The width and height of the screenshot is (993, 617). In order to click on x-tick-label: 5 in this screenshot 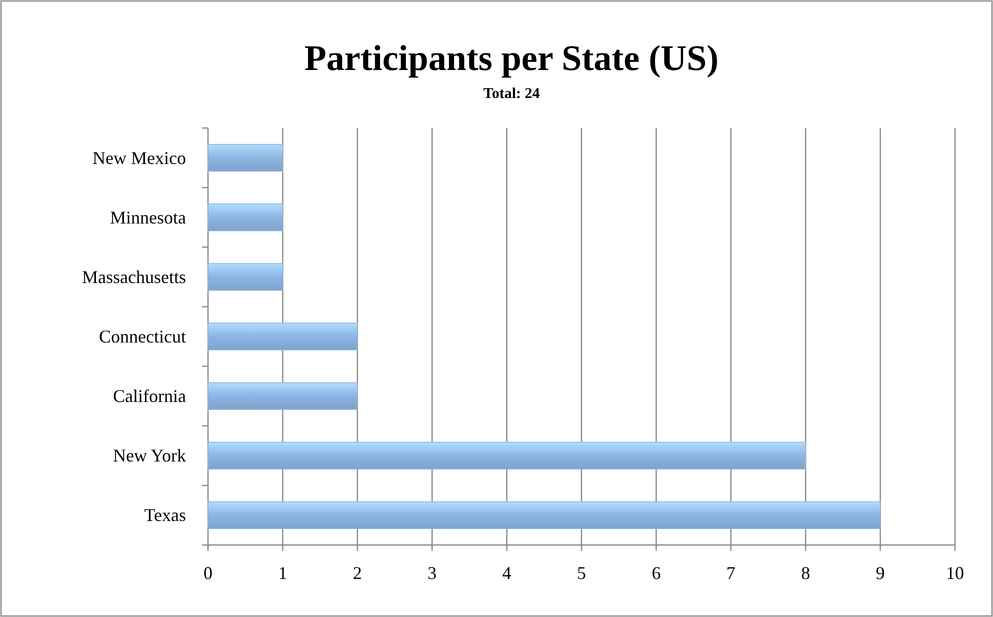, I will do `click(581, 573)`.